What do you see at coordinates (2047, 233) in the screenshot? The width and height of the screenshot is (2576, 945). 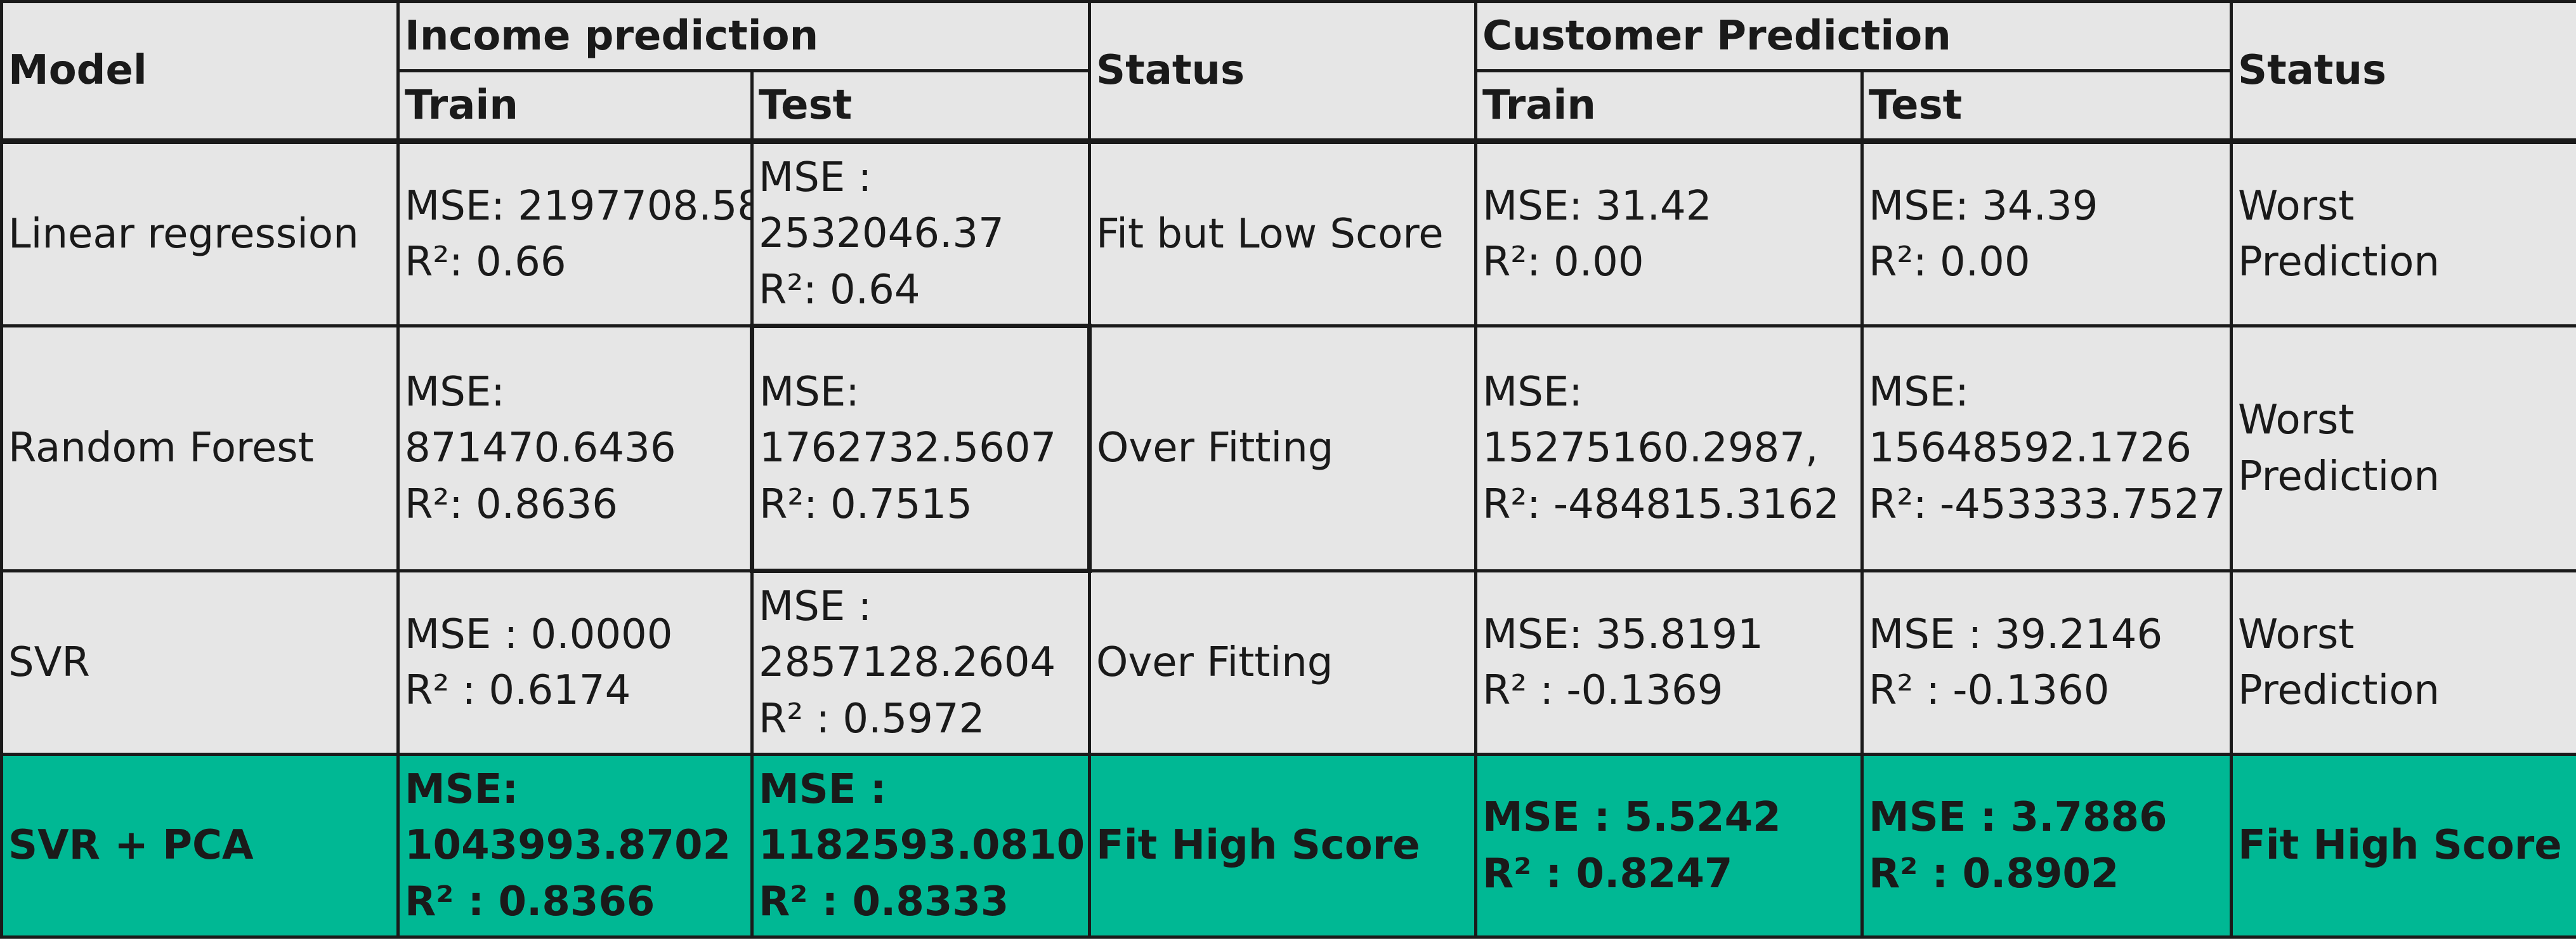 I see `customer-test-cell: MSE: 34.39 R²: 0.00` at bounding box center [2047, 233].